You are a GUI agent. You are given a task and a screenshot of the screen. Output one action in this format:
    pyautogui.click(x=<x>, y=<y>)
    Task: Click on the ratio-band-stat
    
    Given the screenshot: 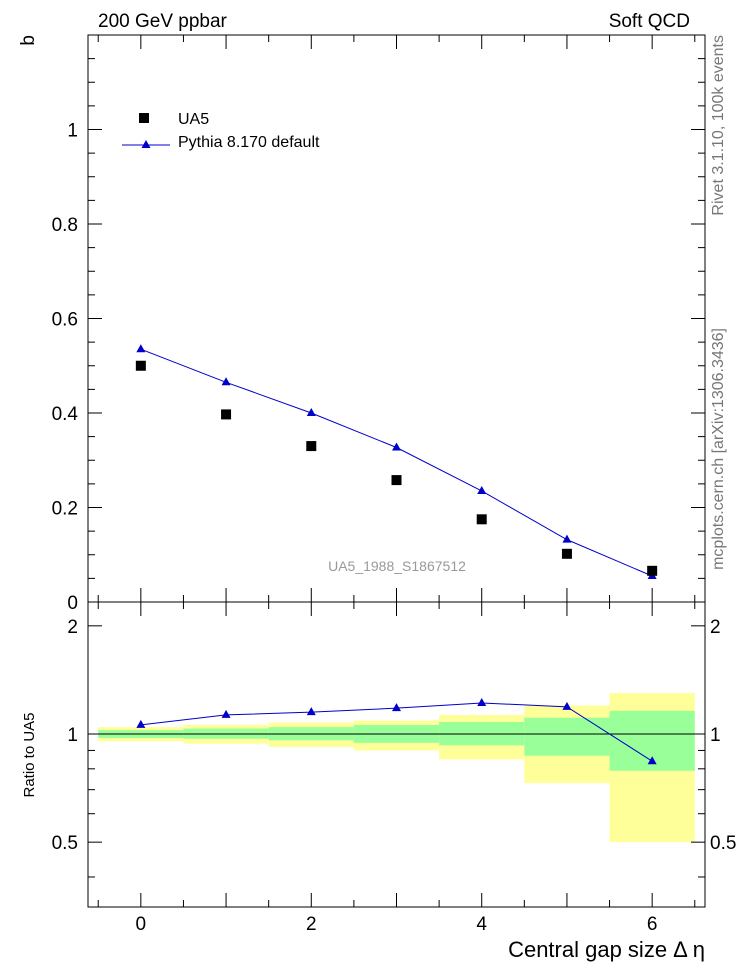 What is the action you would take?
    pyautogui.click(x=567, y=736)
    